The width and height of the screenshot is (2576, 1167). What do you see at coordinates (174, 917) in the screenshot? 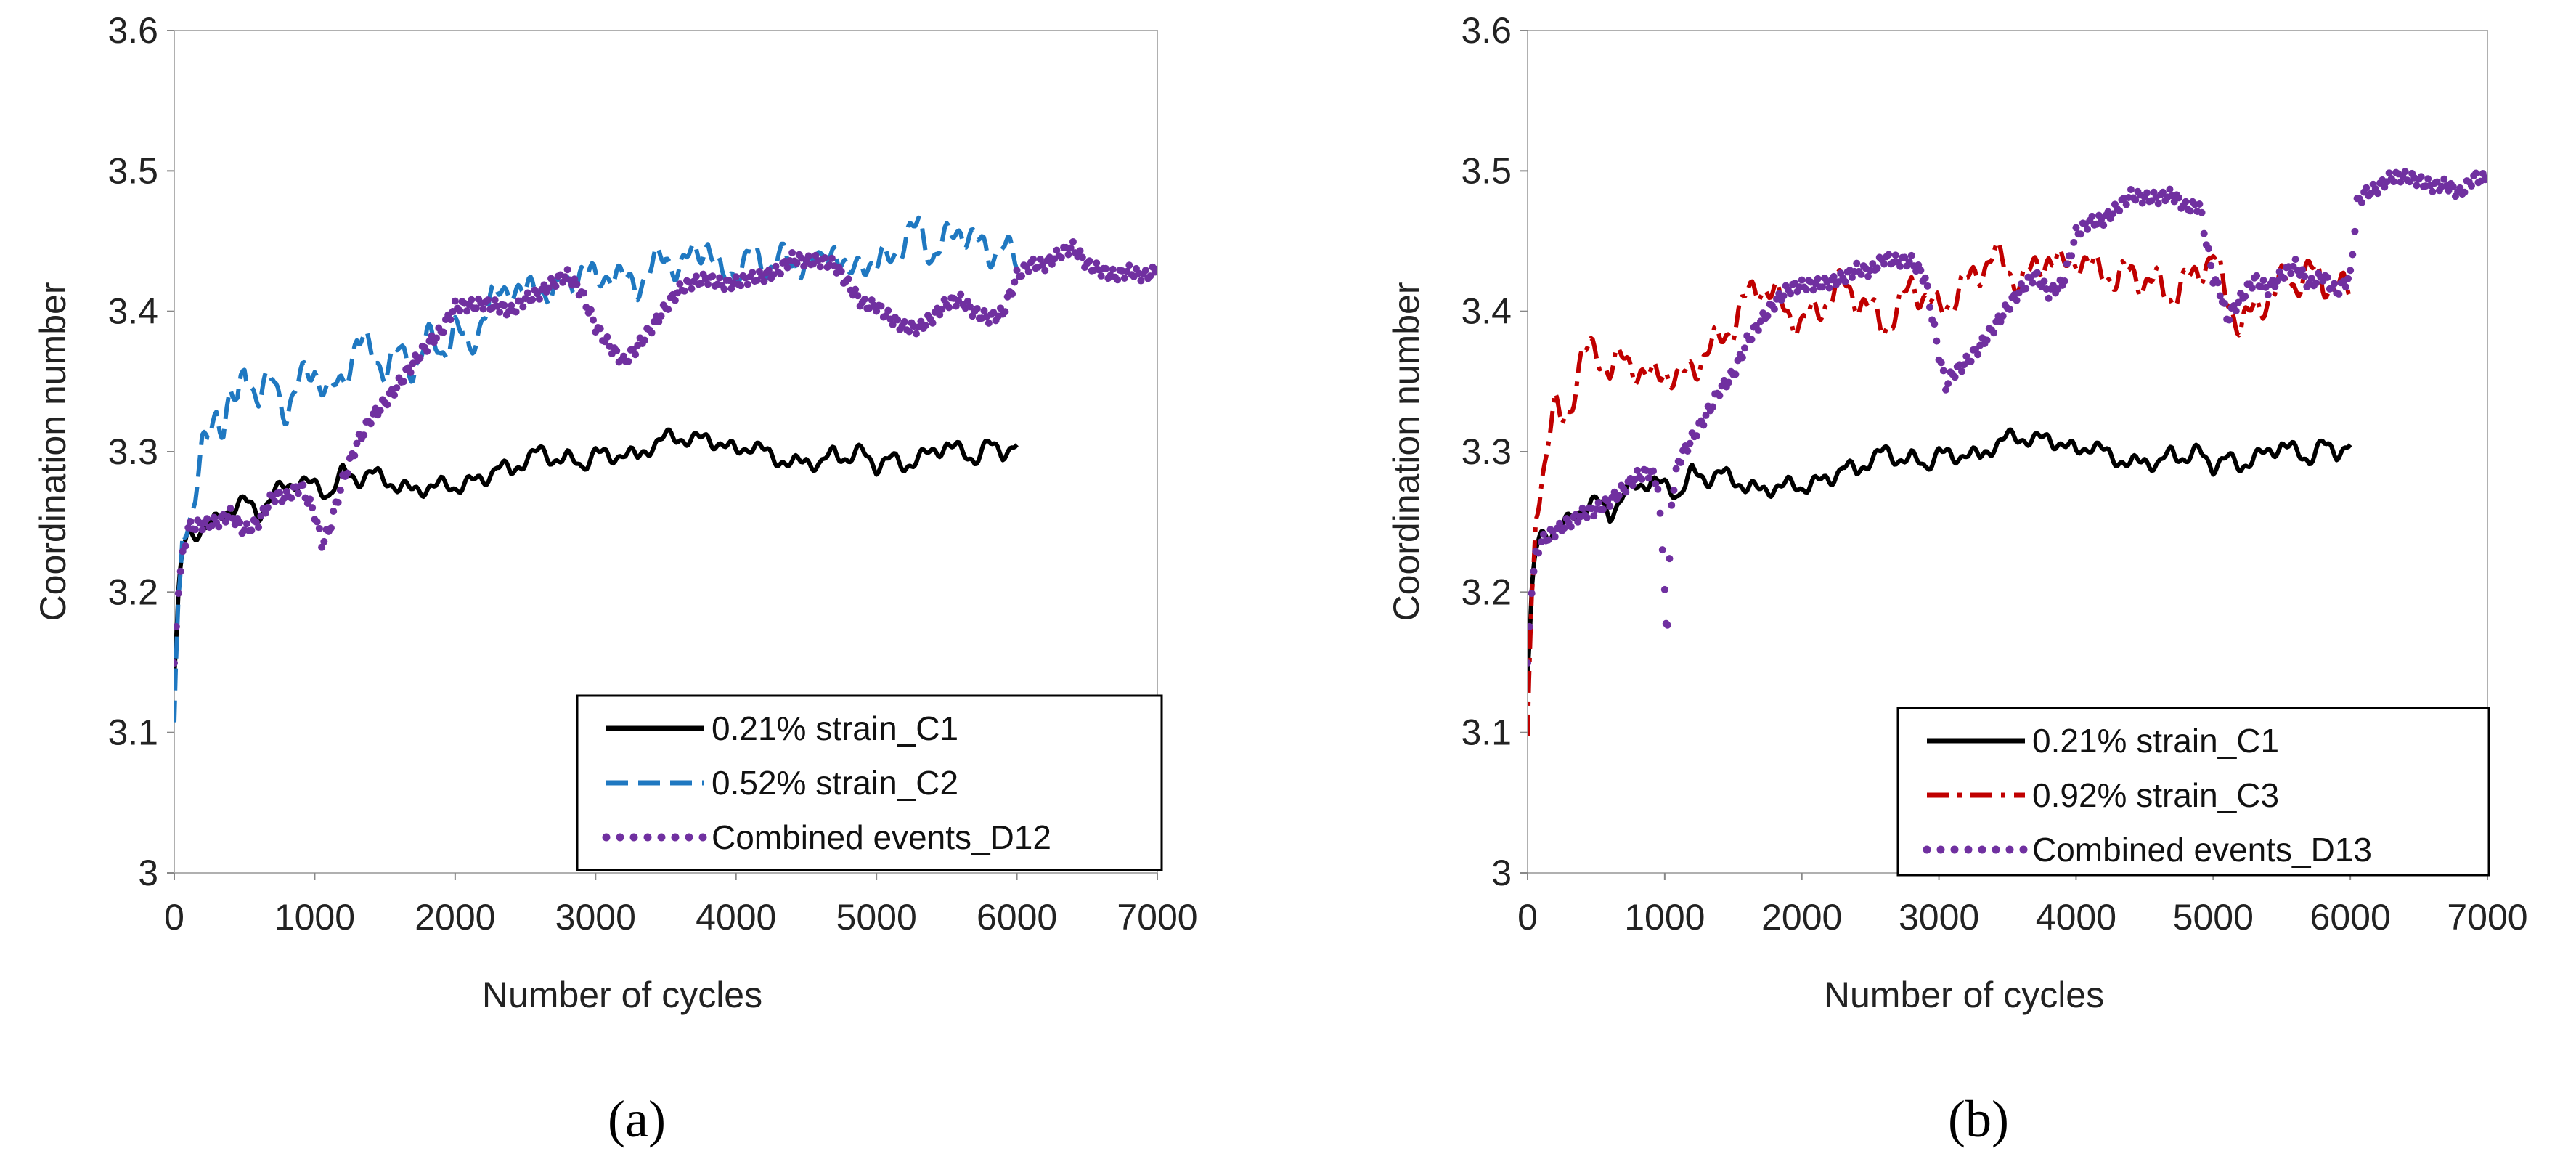
I see `x-tick-label: 0` at bounding box center [174, 917].